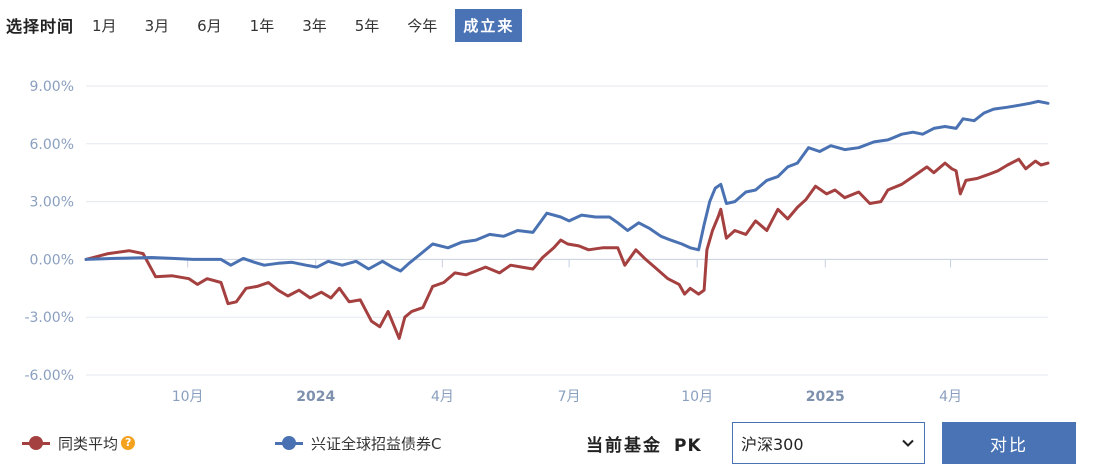 Image resolution: width=1096 pixels, height=474 pixels. I want to click on range-selector: 选择时间 1月 3月 6月 1年 3年 5年 今年 成立来, so click(265, 25).